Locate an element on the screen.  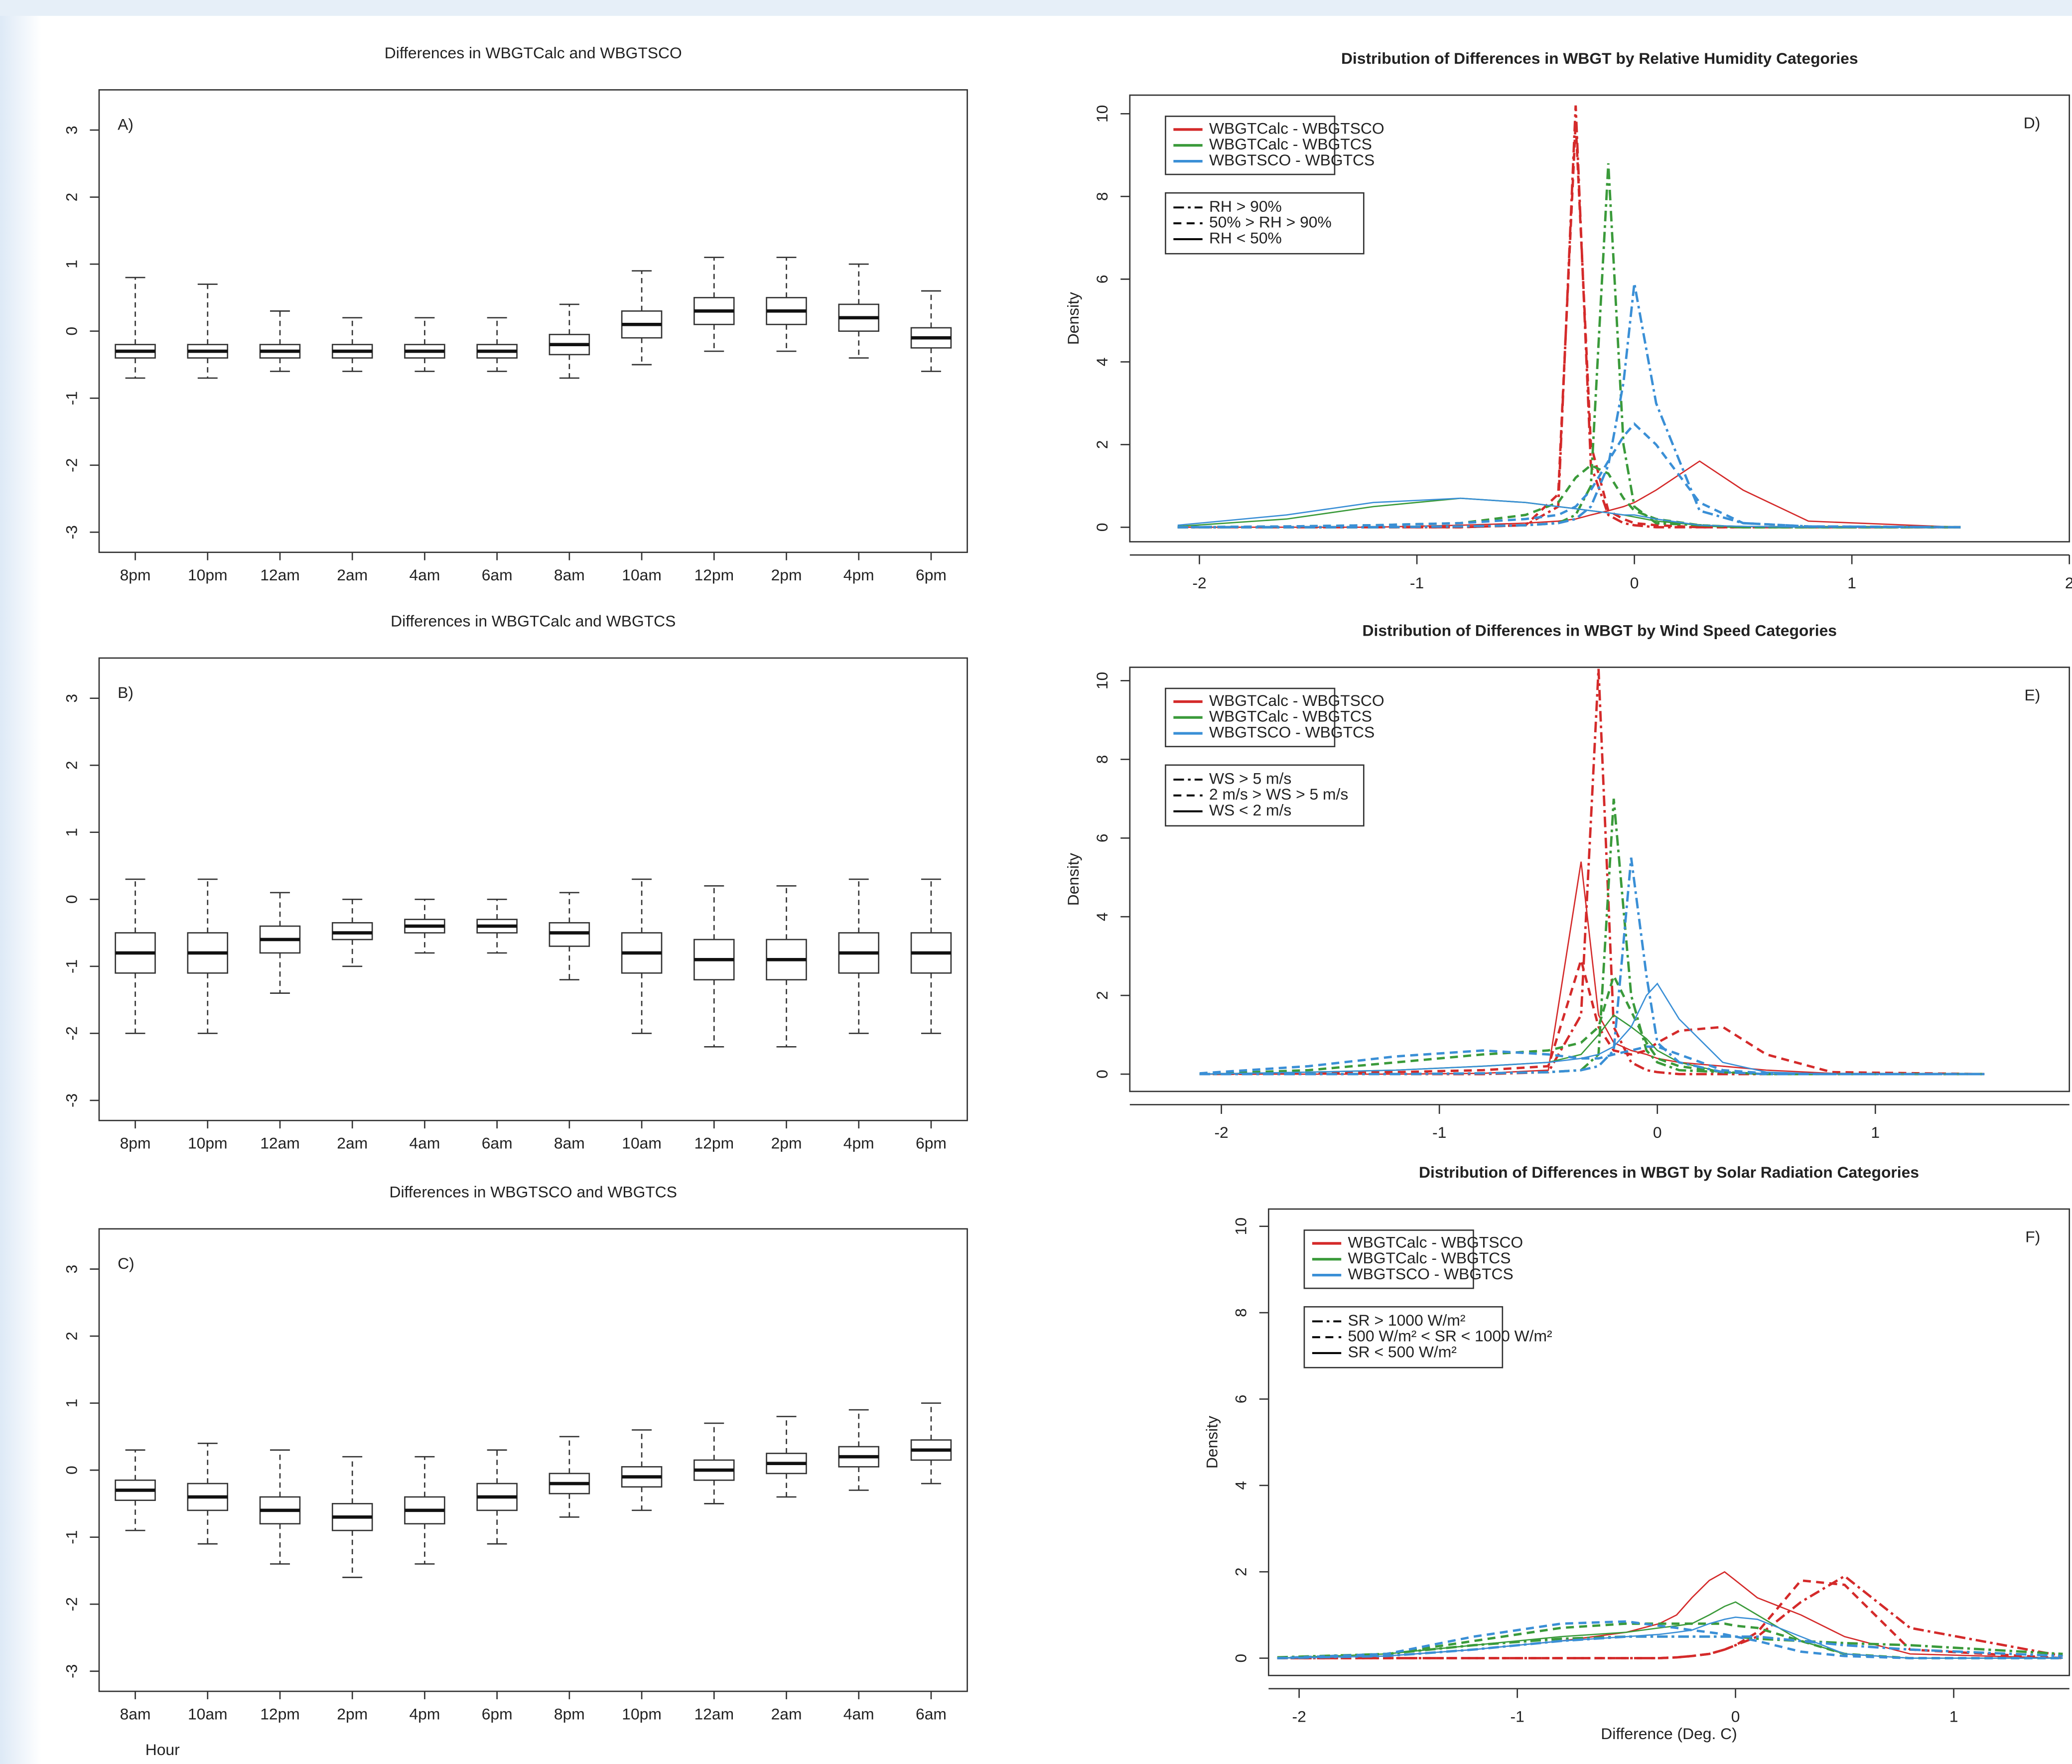
x-tick-label: 6am is located at coordinates (497, 575).